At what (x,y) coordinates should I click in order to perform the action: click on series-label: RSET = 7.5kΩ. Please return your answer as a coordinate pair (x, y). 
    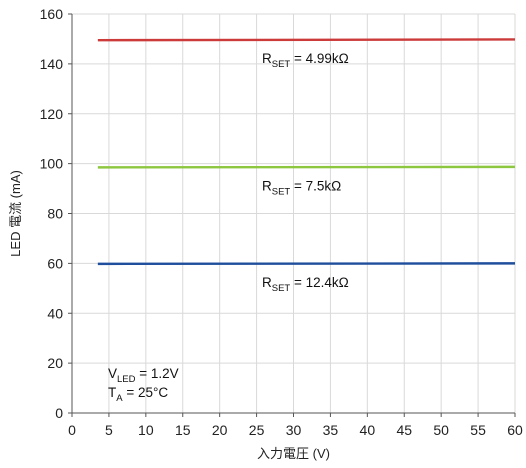
    Looking at the image, I should click on (301, 187).